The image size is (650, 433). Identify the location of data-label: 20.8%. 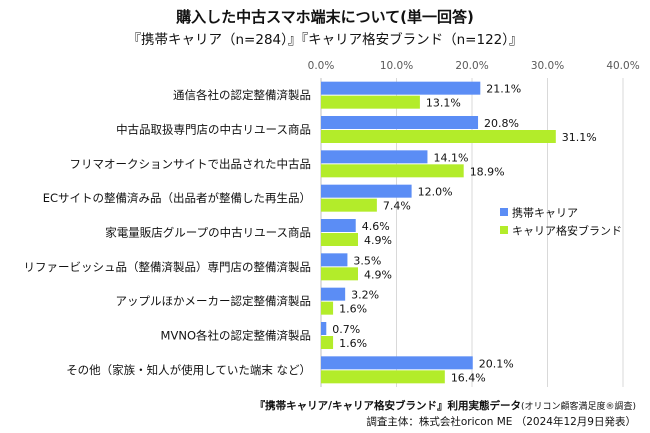
(501, 123).